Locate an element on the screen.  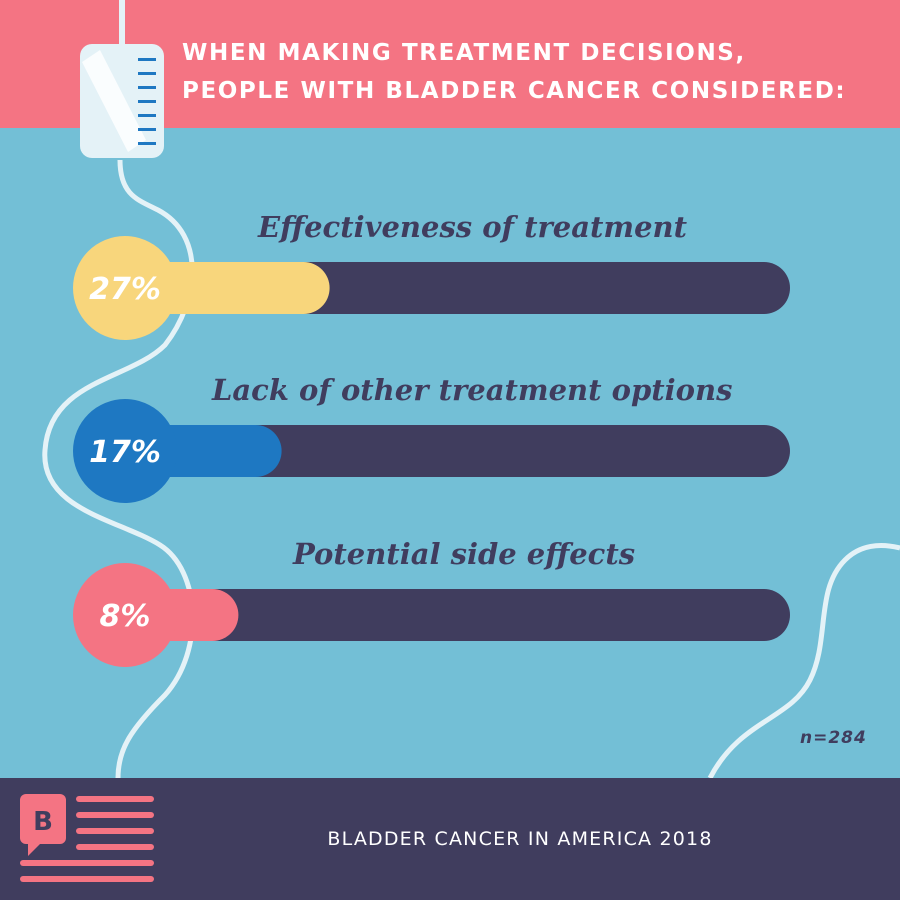
newspaper-logo-icon: B is located at coordinates (87, 838).